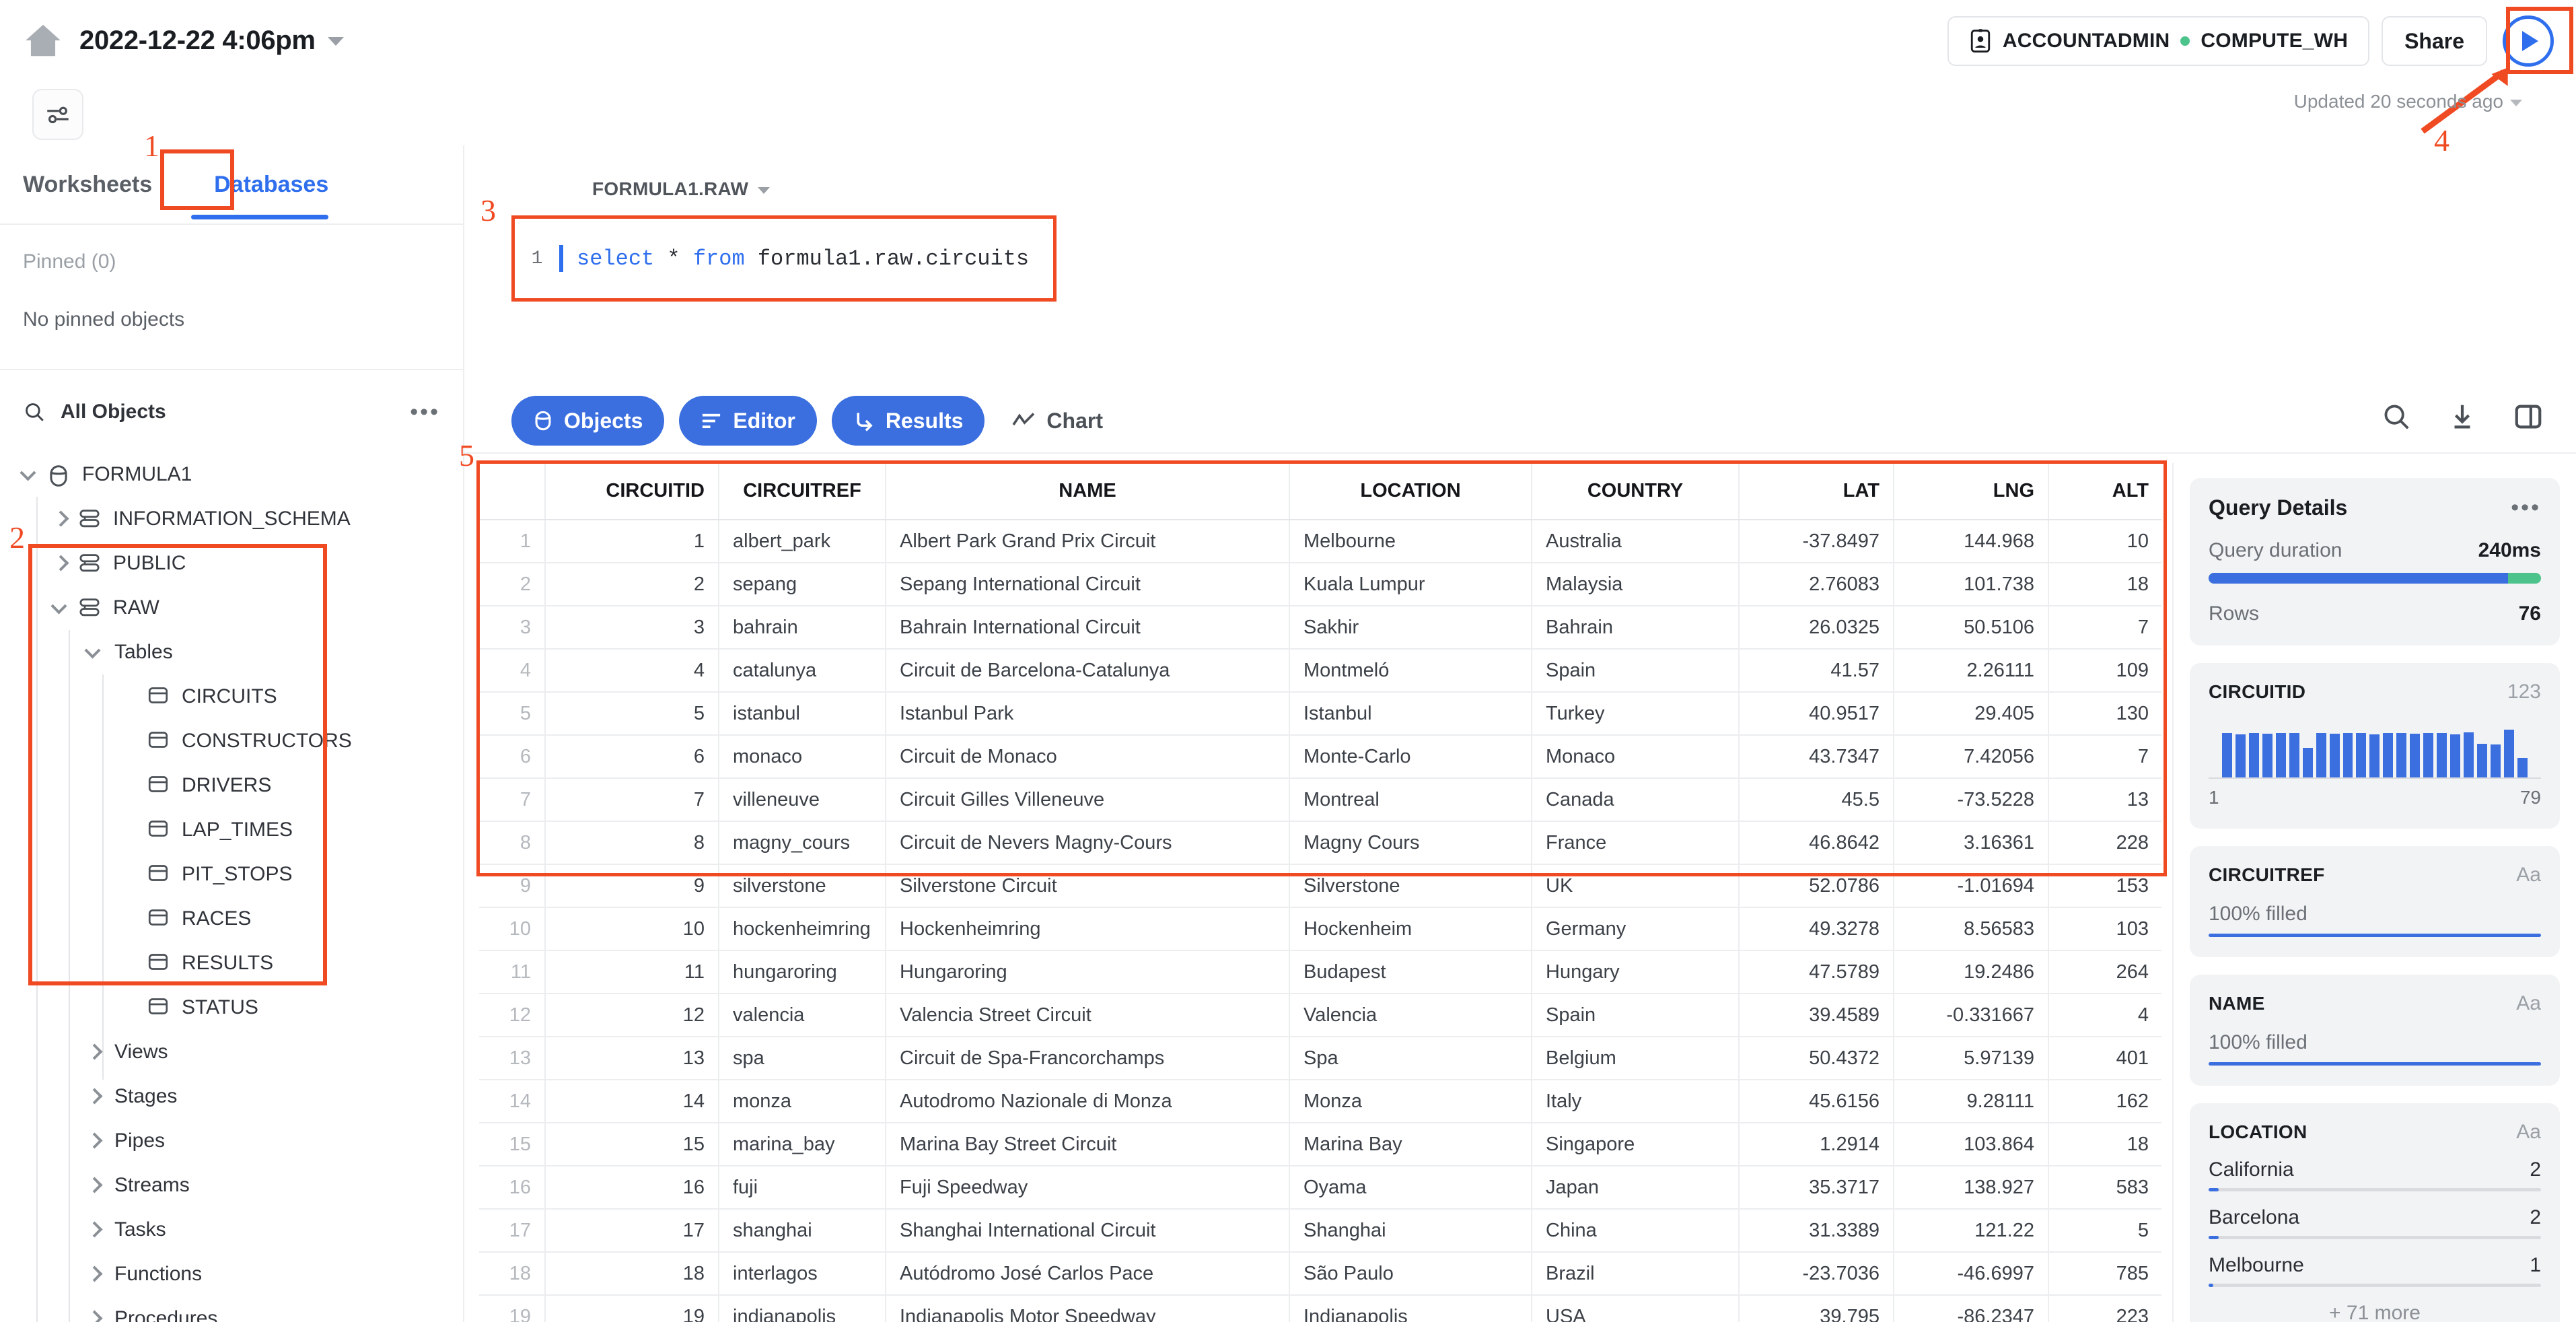  I want to click on cell-circuitid: 9, so click(632, 886).